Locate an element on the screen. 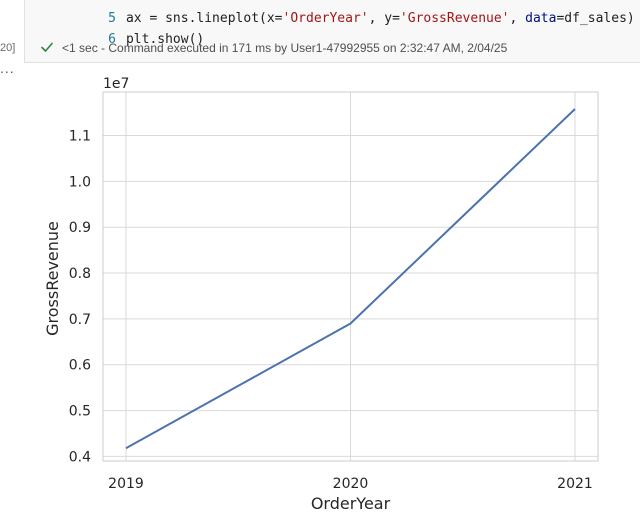  y-scale-label: 1e7 is located at coordinates (116, 84).